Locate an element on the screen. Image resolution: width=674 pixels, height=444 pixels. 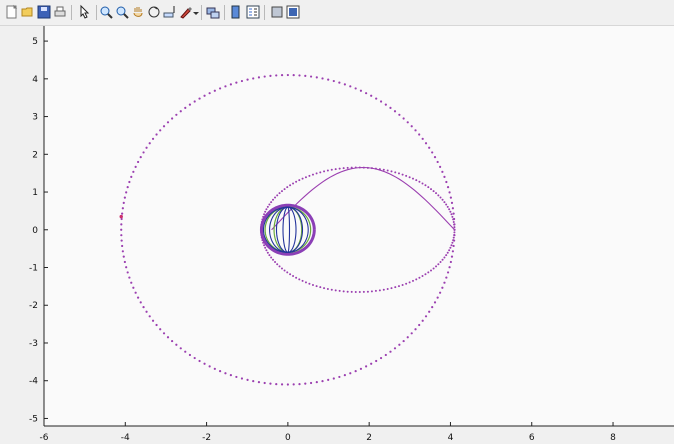
save-icon is located at coordinates (44, 12).